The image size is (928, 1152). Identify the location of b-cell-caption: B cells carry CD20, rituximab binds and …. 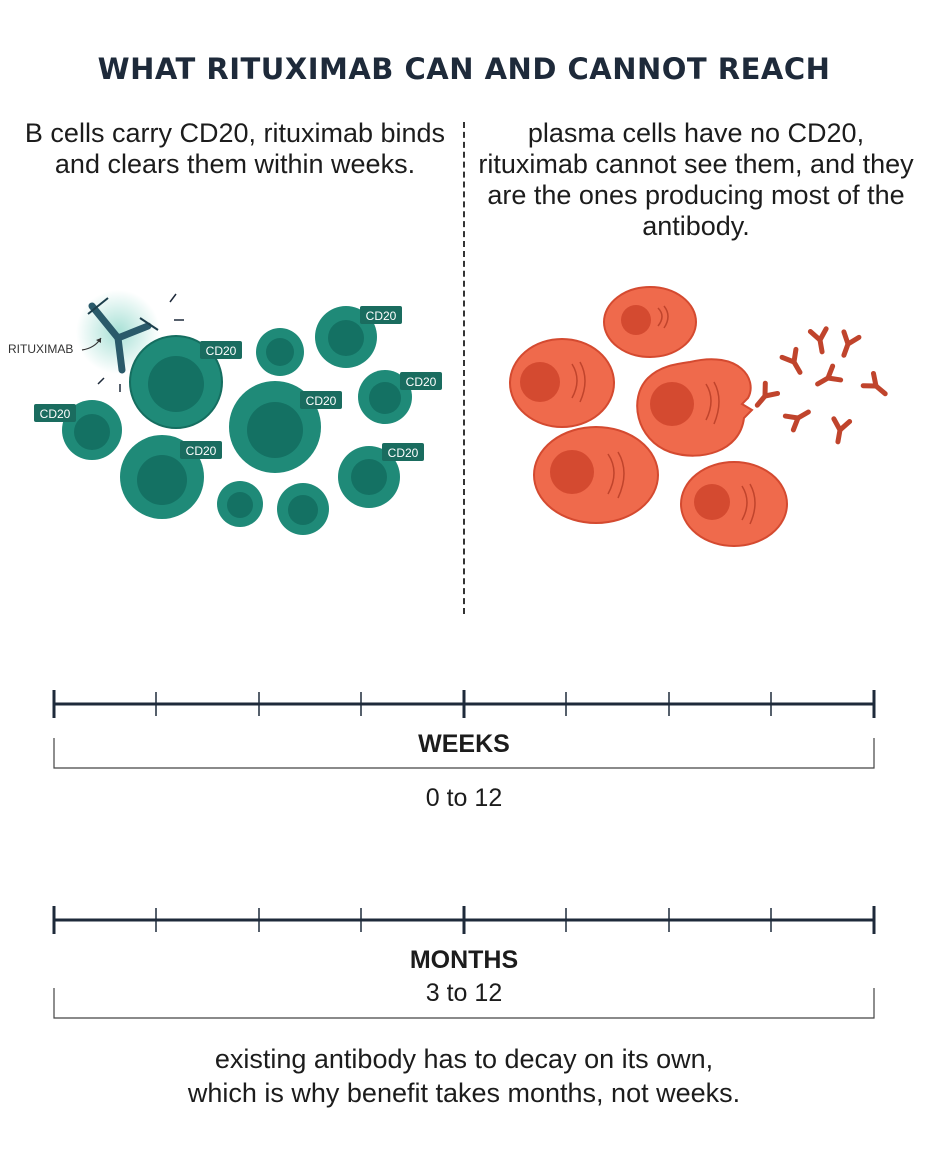
(235, 148).